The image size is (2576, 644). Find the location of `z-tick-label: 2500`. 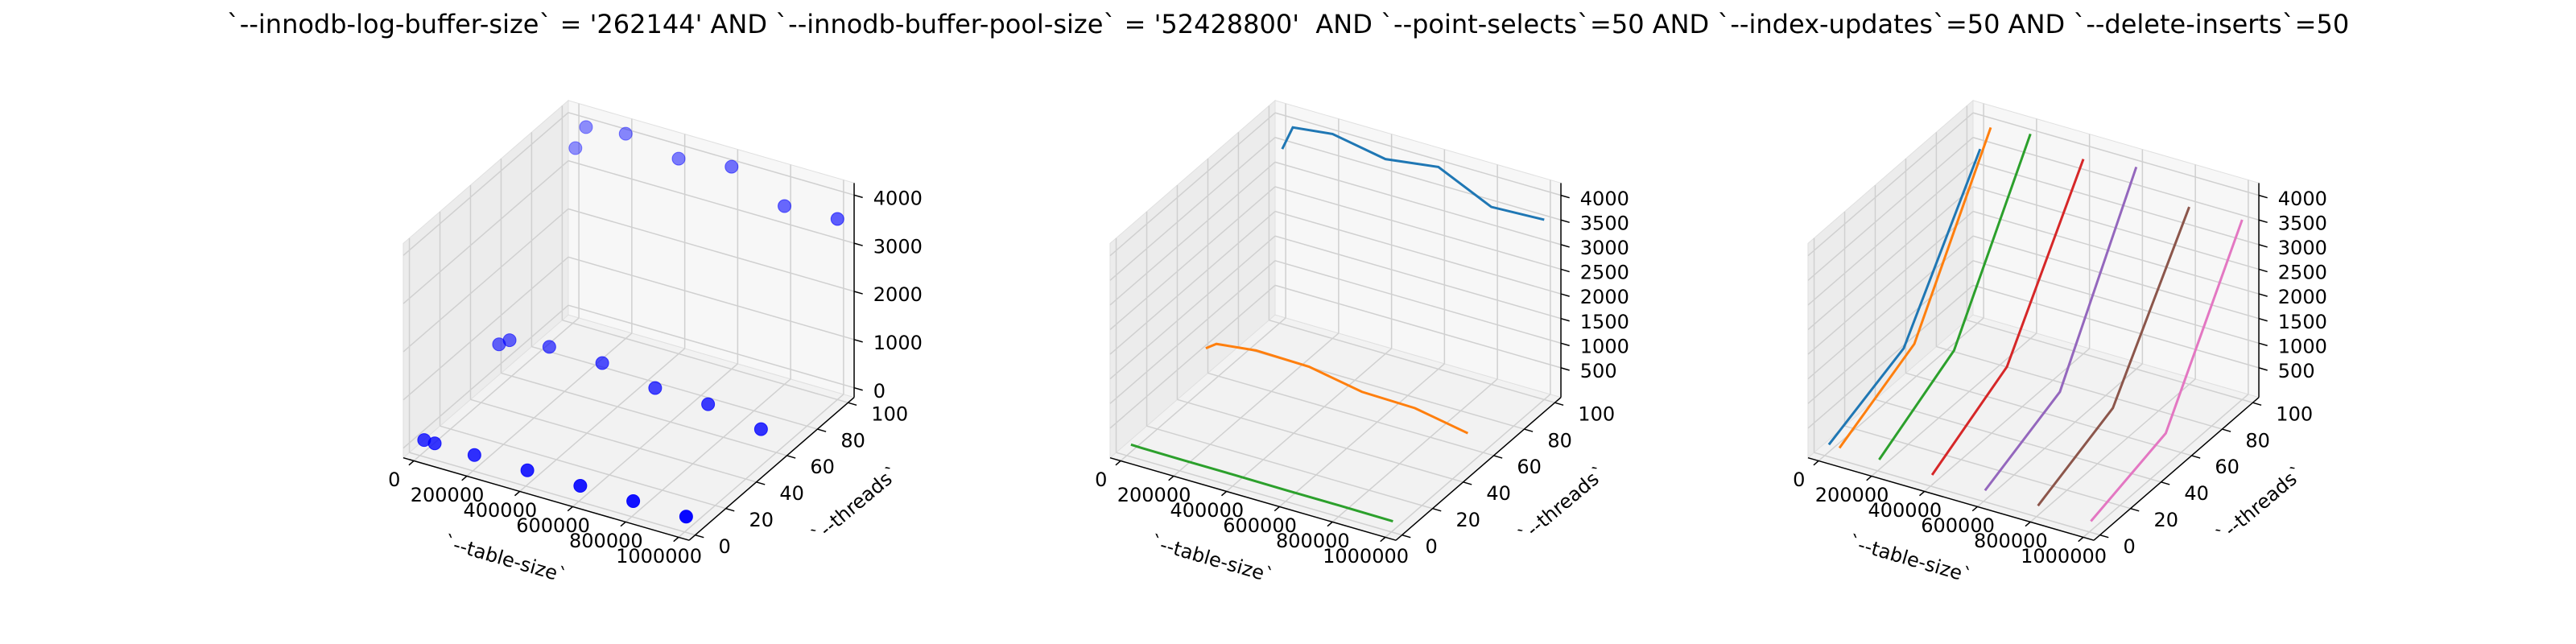

z-tick-label: 2500 is located at coordinates (1604, 273).